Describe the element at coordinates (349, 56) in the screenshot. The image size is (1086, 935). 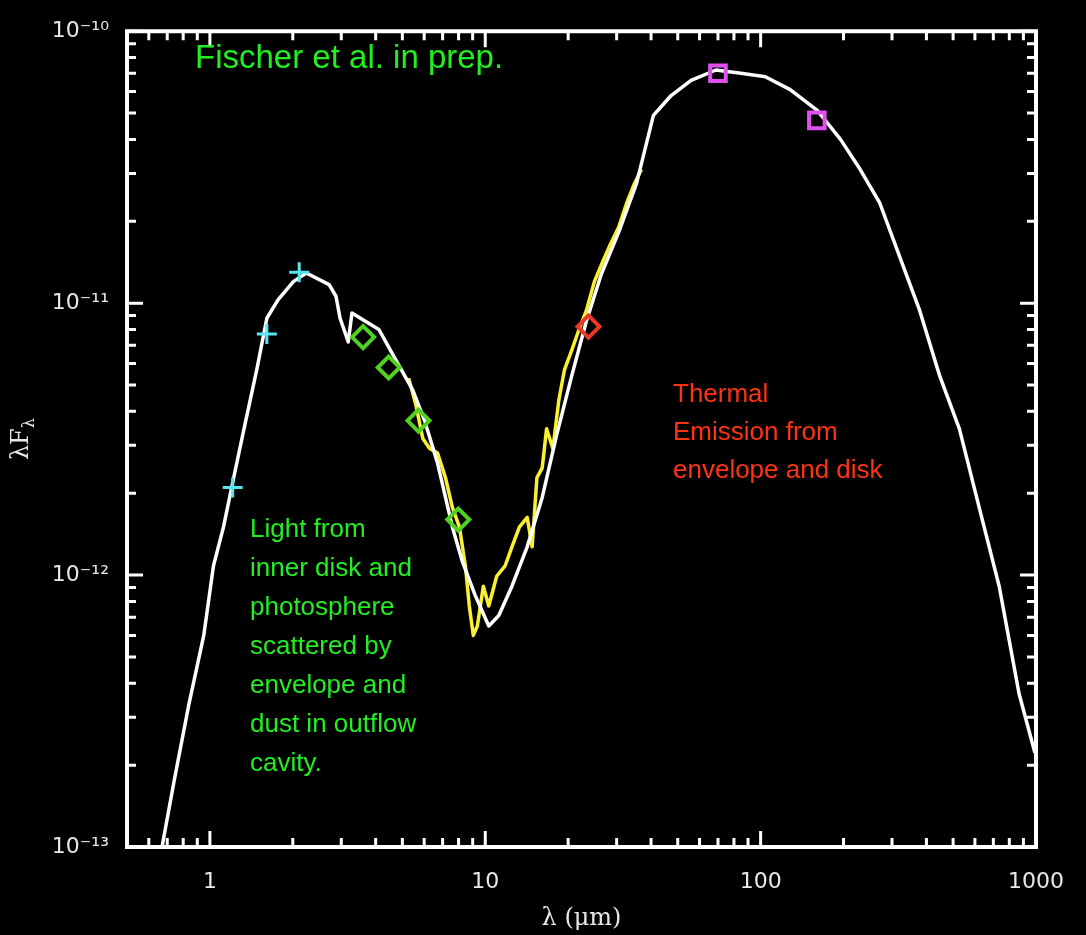
I see `annotation: Fischer et al. in prep.` at that location.